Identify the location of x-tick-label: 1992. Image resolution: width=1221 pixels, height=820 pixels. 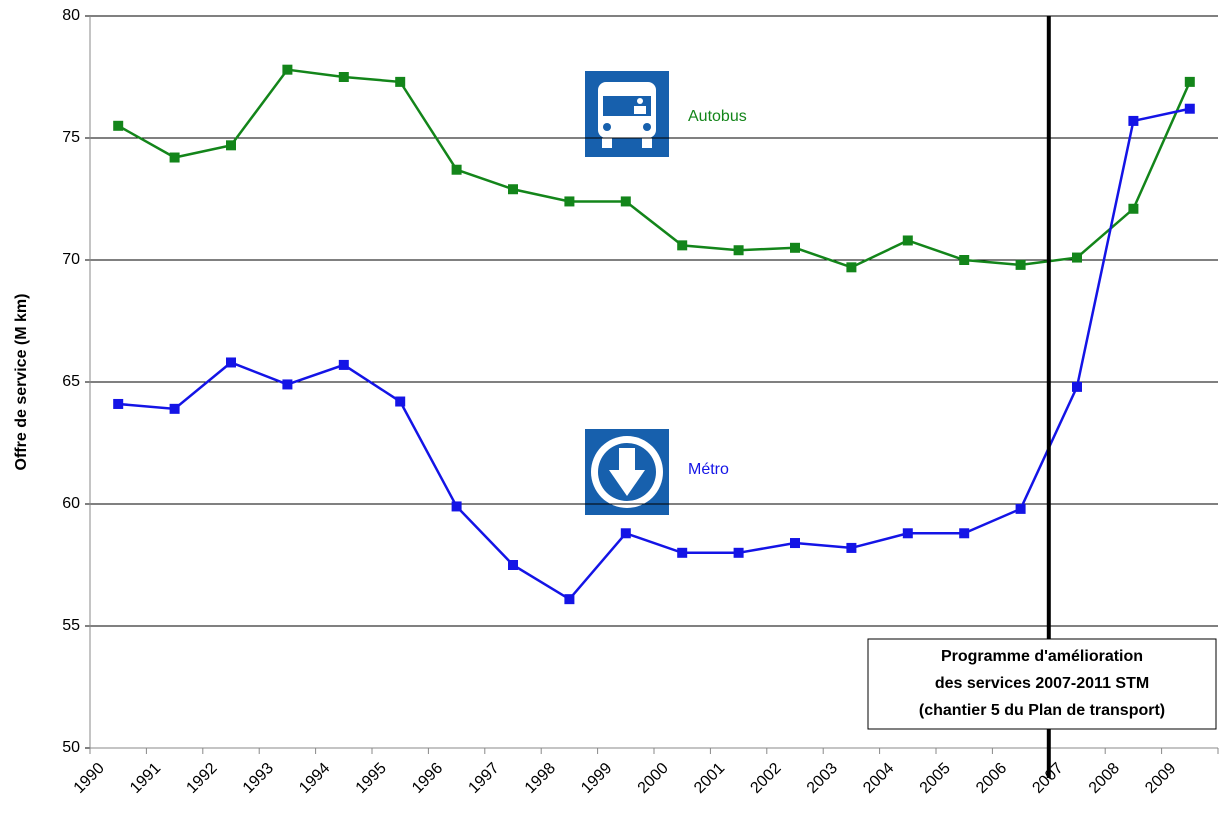
(201, 778).